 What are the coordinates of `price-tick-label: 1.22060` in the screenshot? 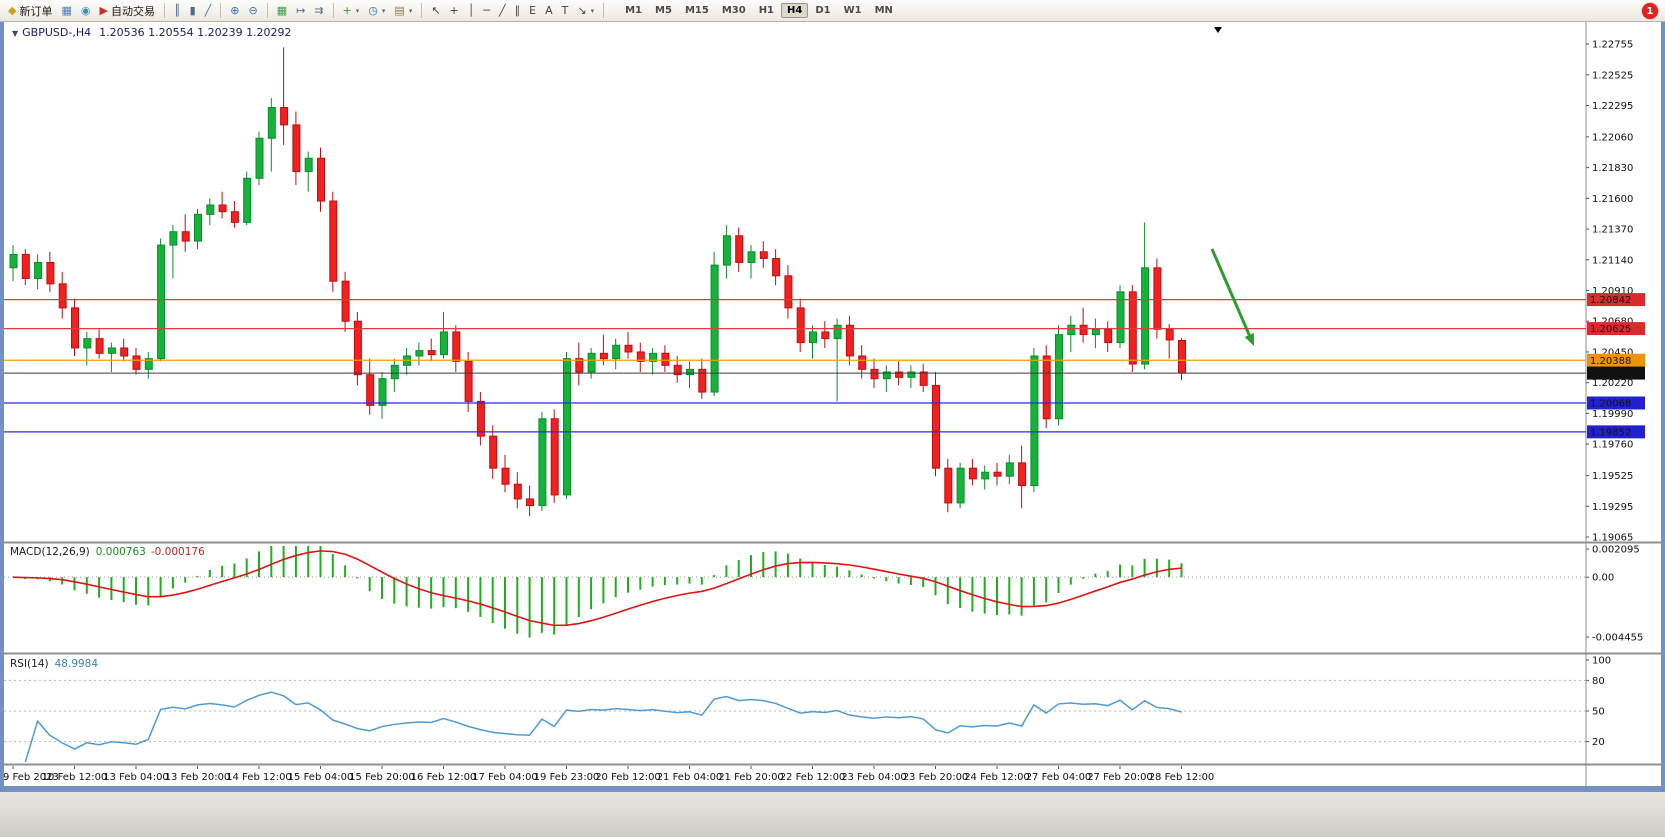 It's located at (1612, 137).